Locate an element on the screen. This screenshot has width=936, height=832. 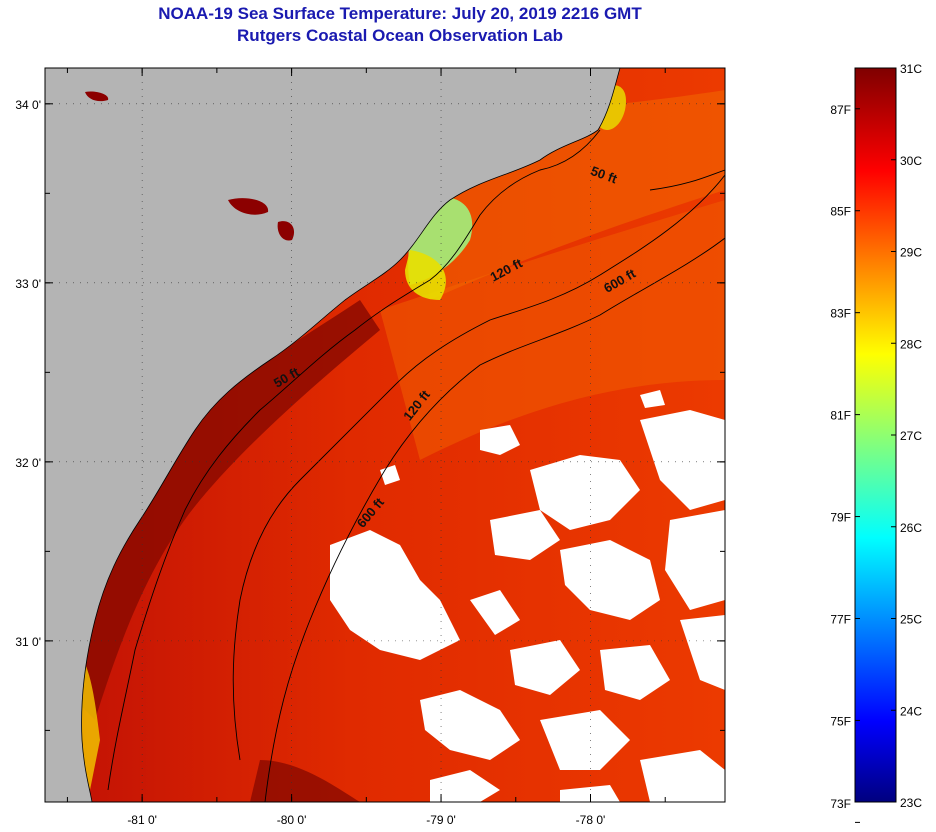
celsius-label: 29C is located at coordinates (911, 253).